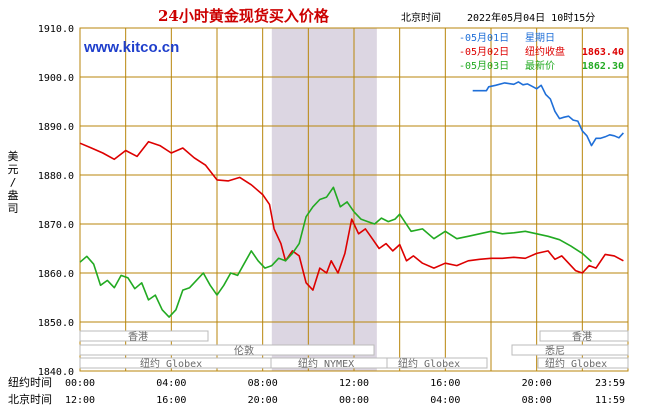  Describe the element at coordinates (603, 52) in the screenshot. I see `legend-value-1: 1863.40` at that location.